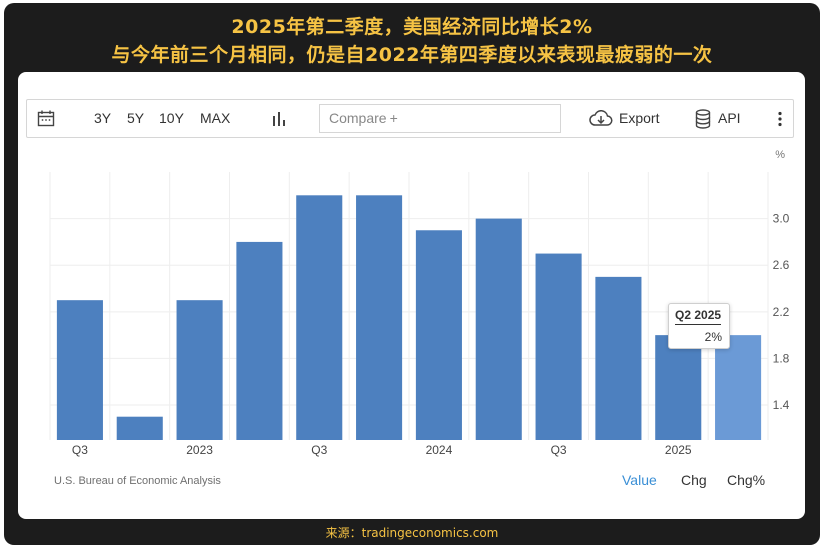  Describe the element at coordinates (699, 326) in the screenshot. I see `bar-tooltip: Q2 2025 2%` at that location.